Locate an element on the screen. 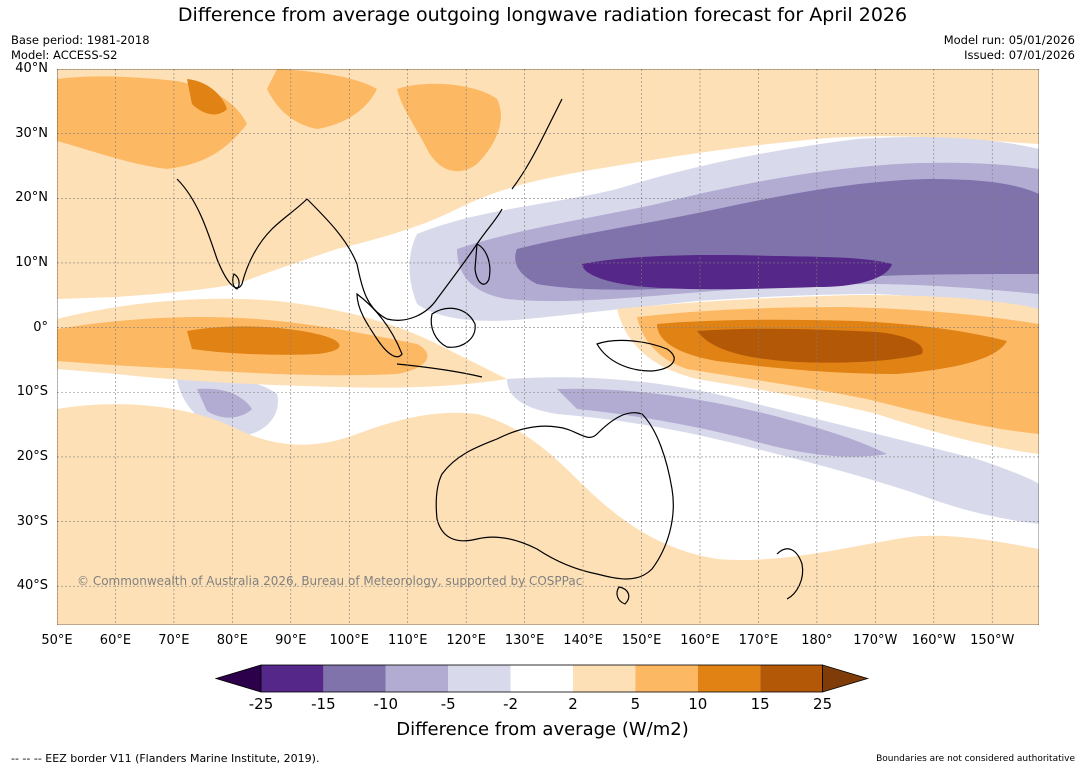 This screenshot has height=770, width=1085. lon-label: 170°W is located at coordinates (875, 640).